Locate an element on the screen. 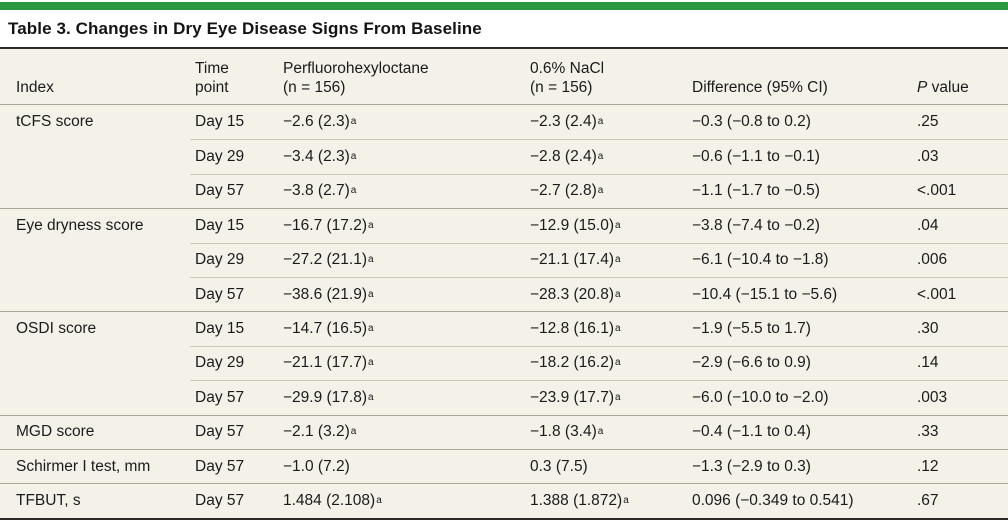 The image size is (1008, 526). nacl-value: −21.1 (17.4) is located at coordinates (572, 260).